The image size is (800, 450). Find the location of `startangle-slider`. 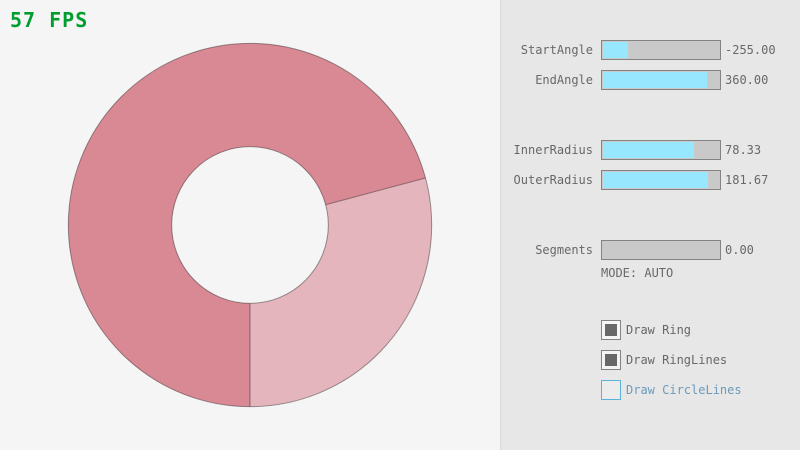

startangle-slider is located at coordinates (661, 50).